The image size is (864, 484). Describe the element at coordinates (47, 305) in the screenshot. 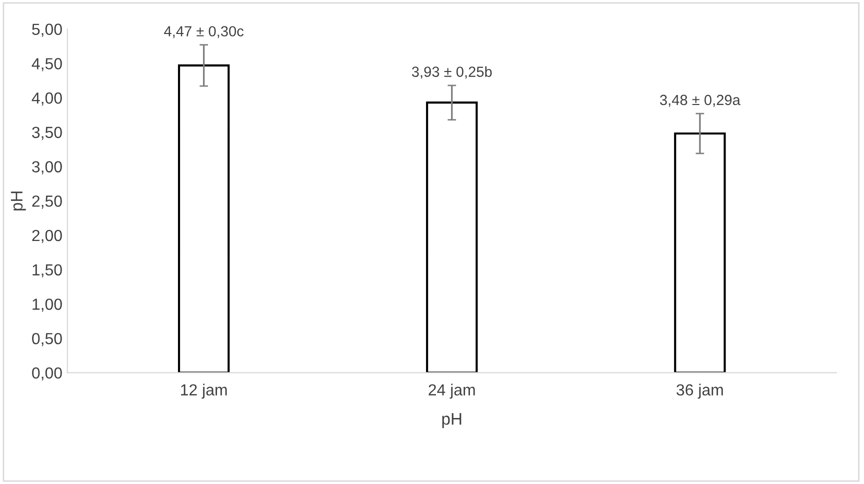

I see `y-tick-label: 1,00` at that location.